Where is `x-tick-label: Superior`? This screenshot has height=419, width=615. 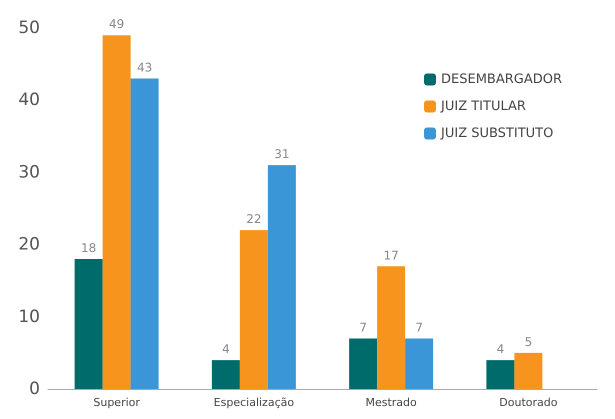 x-tick-label: Superior is located at coordinates (116, 402).